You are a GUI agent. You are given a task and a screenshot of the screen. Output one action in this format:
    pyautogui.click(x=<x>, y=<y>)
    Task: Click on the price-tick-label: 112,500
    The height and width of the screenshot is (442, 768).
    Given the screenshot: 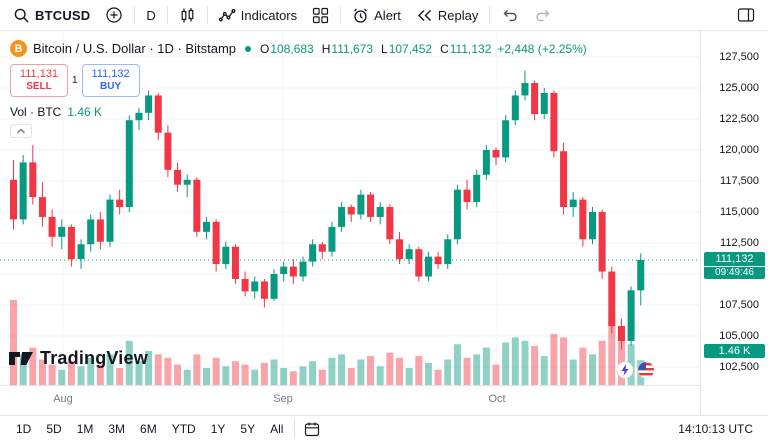 What is the action you would take?
    pyautogui.click(x=739, y=243)
    